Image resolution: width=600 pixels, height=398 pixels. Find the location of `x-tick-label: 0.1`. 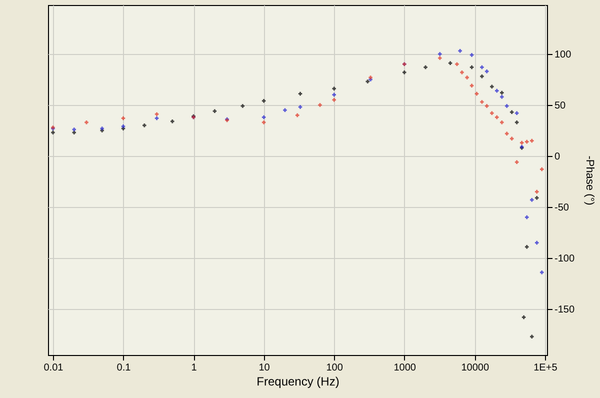

x-tick-label: 0.1 is located at coordinates (124, 368).